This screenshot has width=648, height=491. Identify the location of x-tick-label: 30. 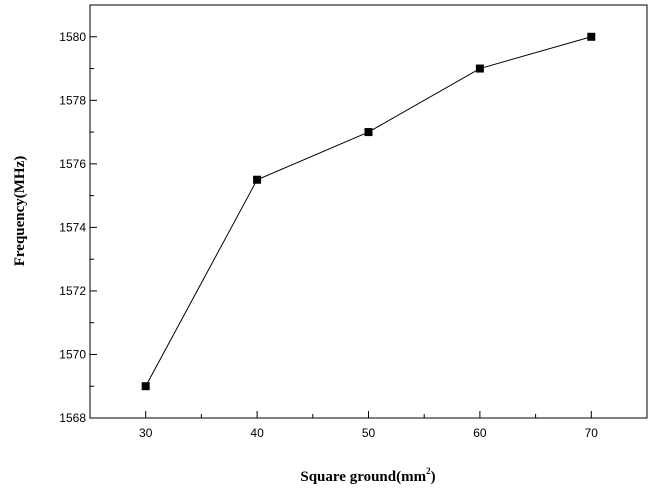
(146, 433).